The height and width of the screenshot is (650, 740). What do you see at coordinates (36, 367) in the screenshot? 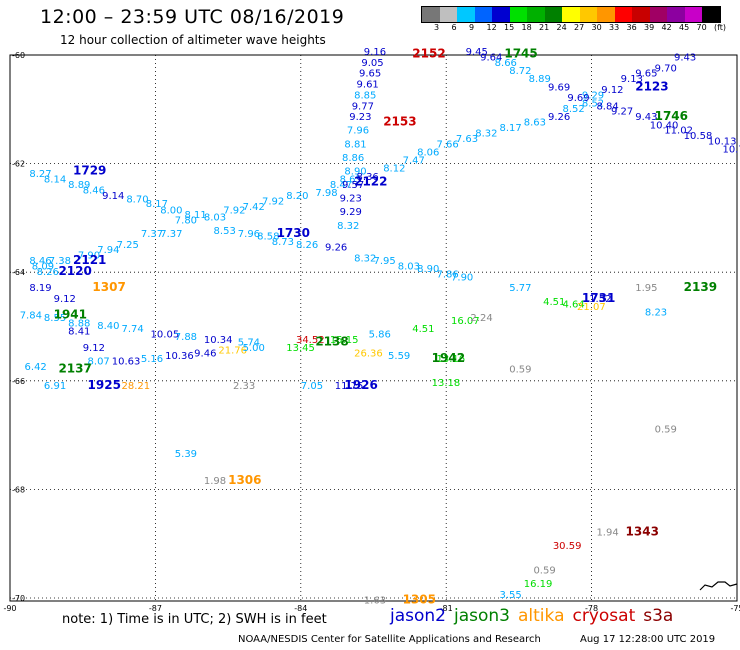
I see `wave-height-label: 6.42` at bounding box center [36, 367].